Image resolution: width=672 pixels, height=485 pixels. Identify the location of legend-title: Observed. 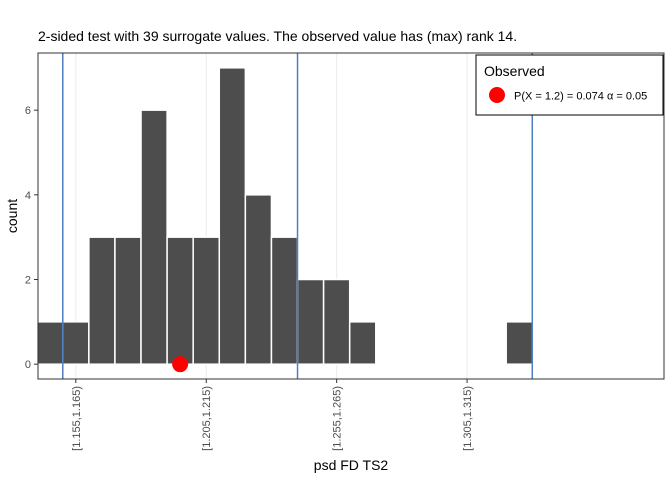
(514, 71).